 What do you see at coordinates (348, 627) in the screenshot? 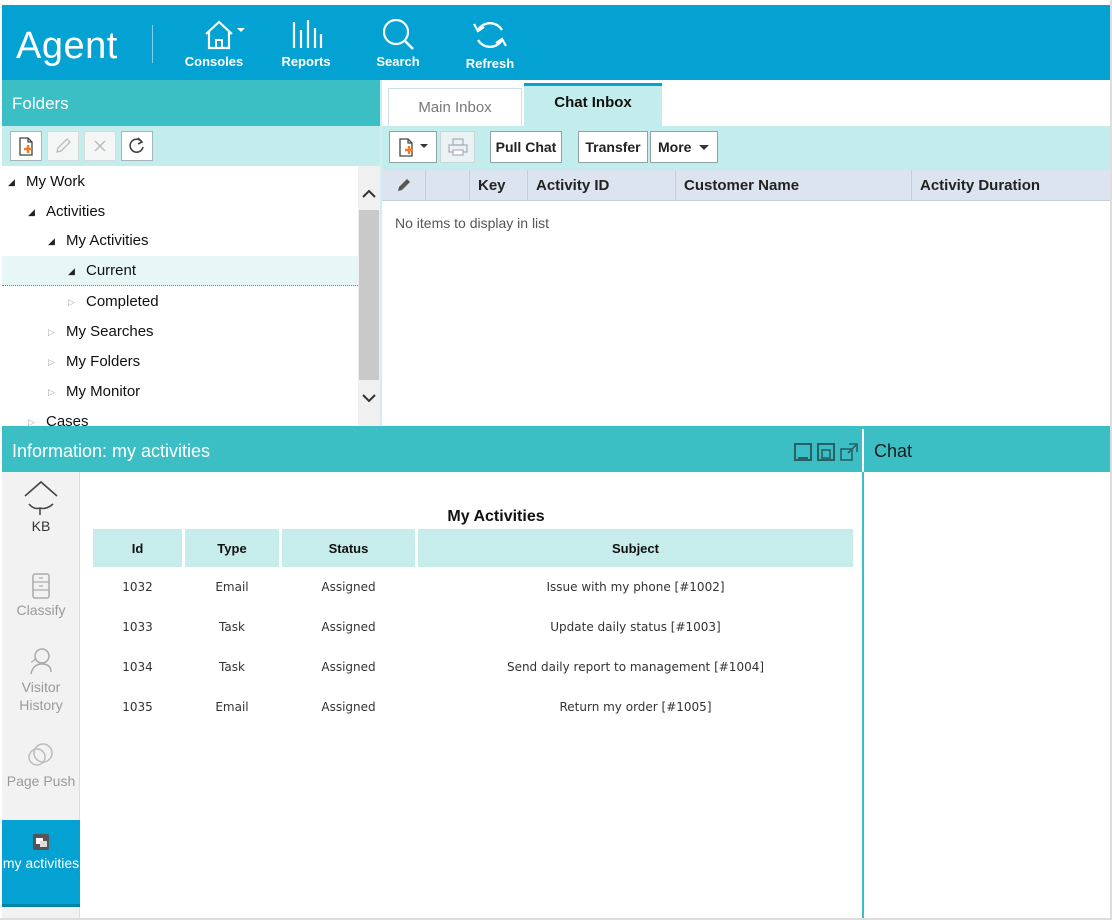
I see `cell-status: Assigned` at bounding box center [348, 627].